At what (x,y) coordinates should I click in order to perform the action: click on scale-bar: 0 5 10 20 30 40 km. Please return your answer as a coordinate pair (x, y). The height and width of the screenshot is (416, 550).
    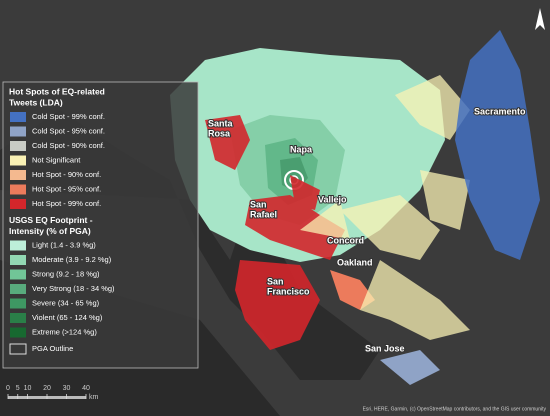
    Looking at the image, I should click on (52, 393).